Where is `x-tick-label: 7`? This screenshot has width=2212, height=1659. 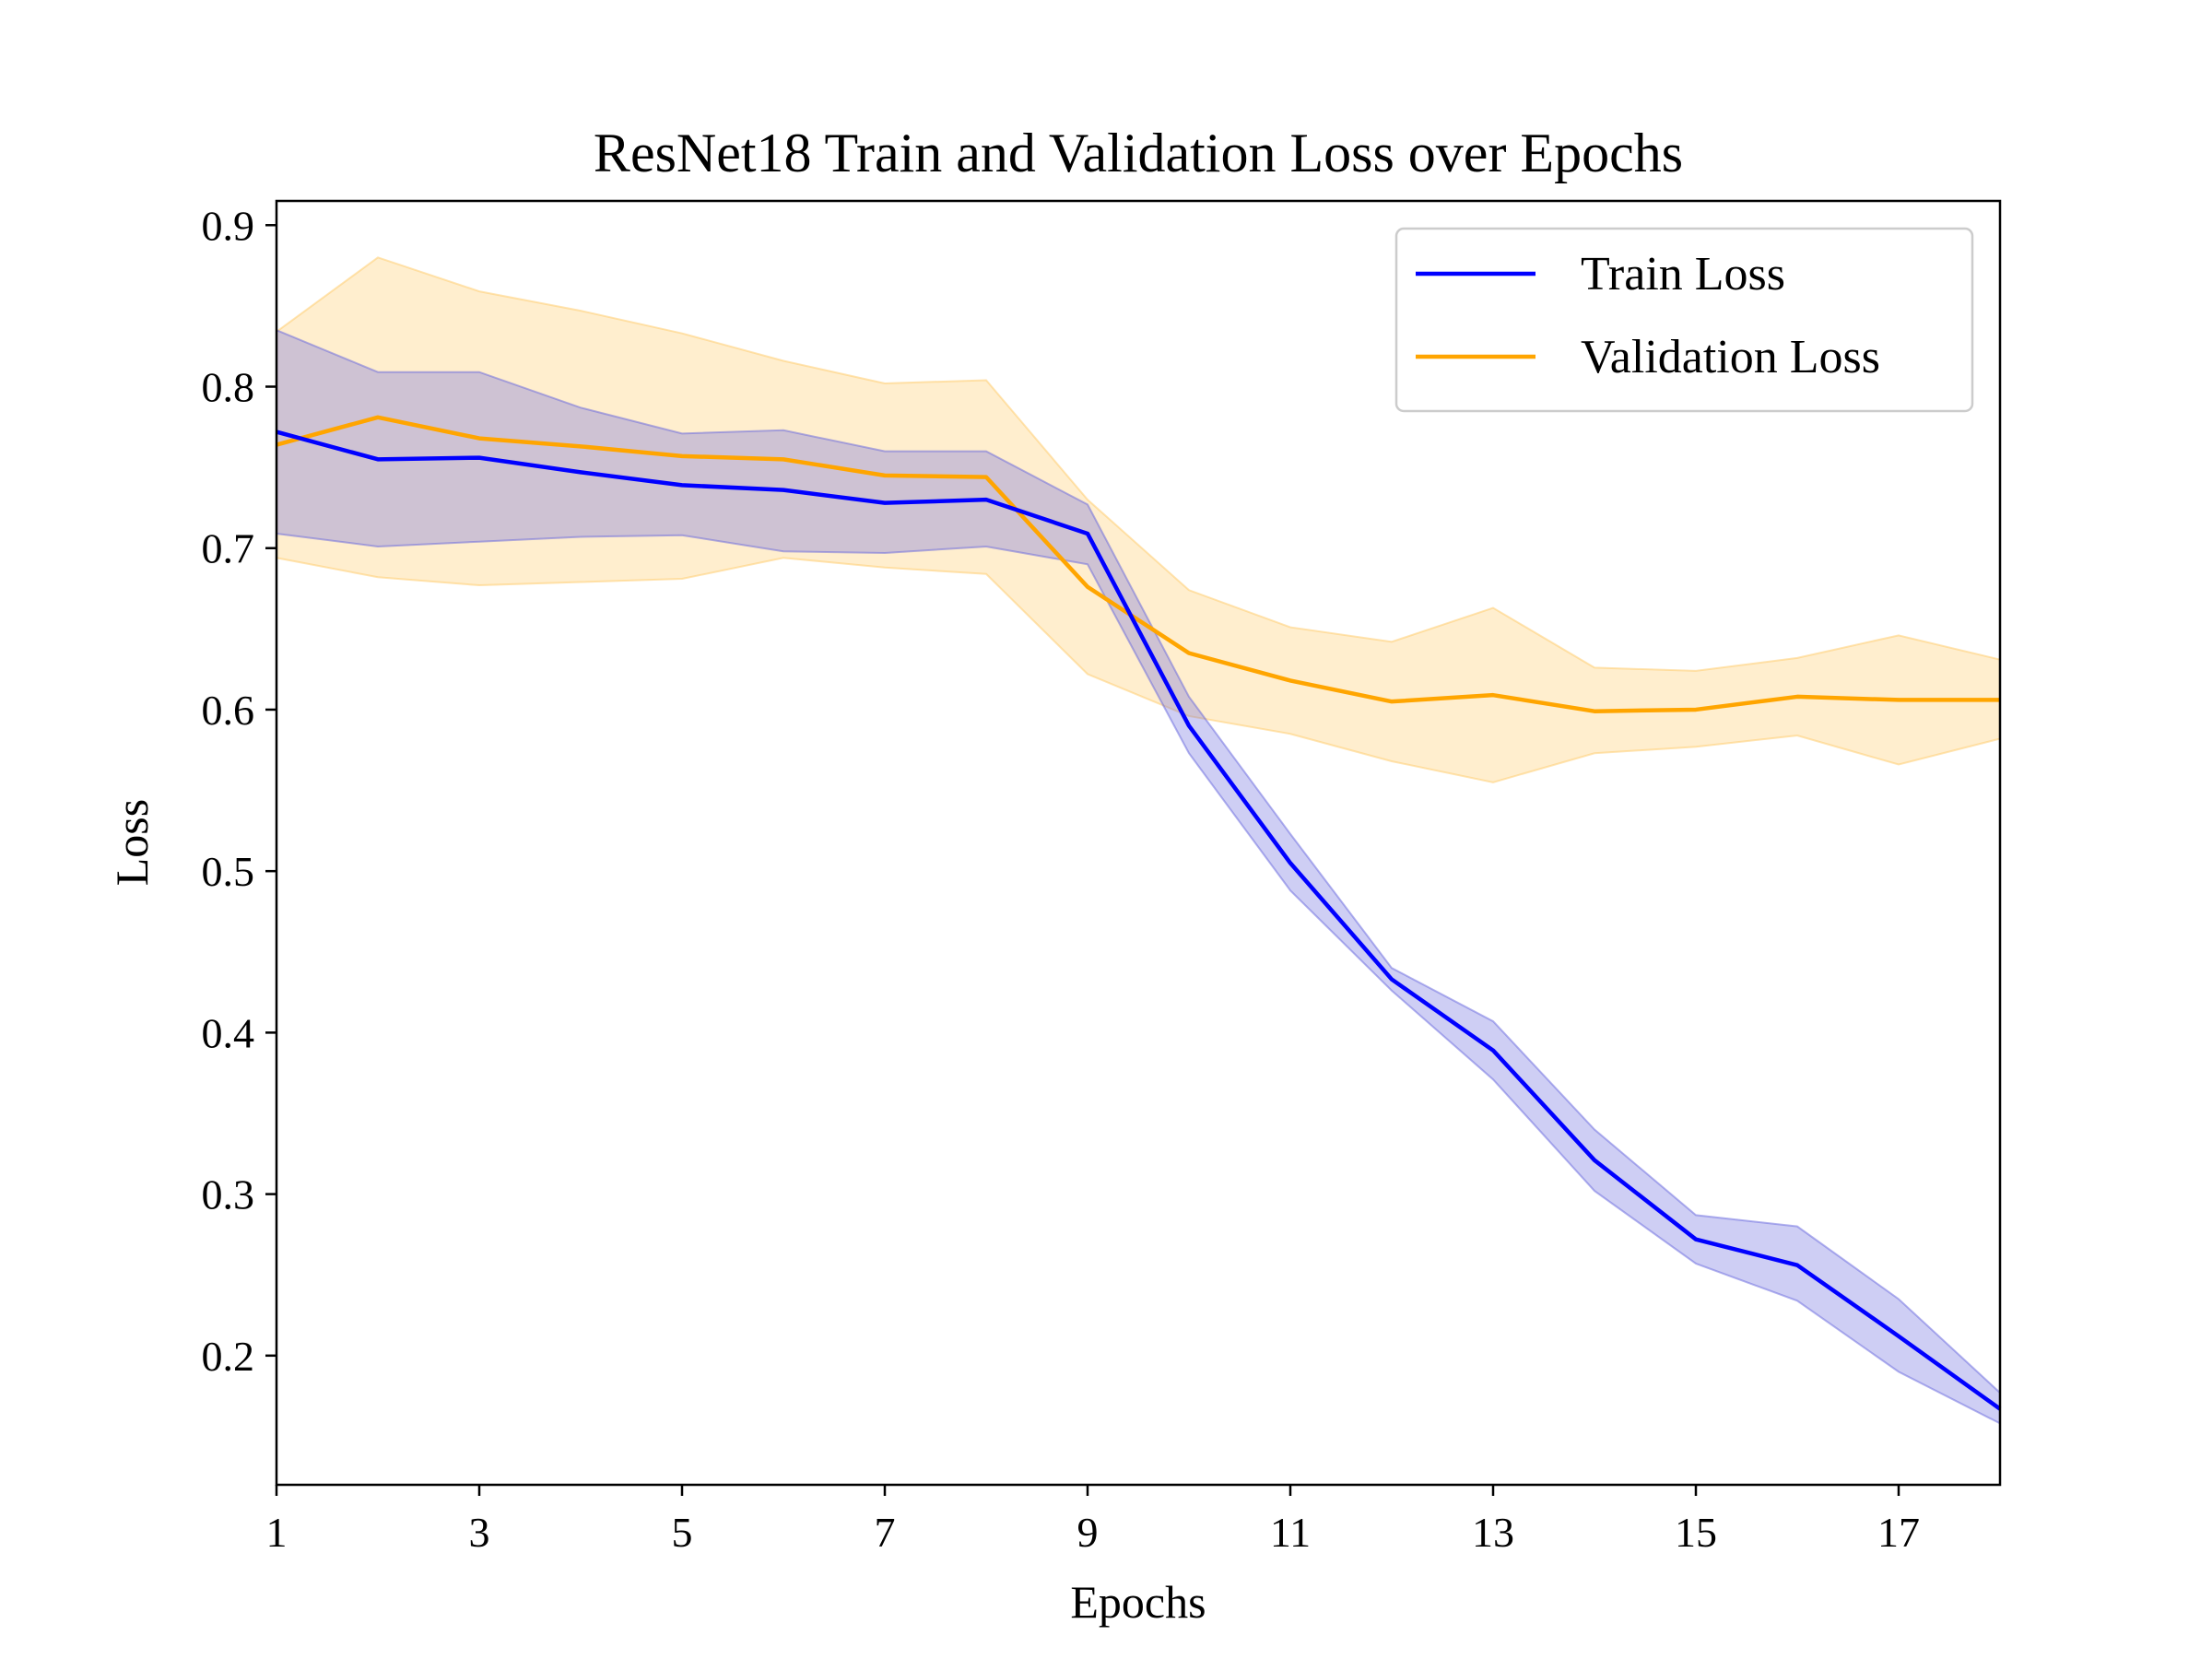 x-tick-label: 7 is located at coordinates (885, 1532).